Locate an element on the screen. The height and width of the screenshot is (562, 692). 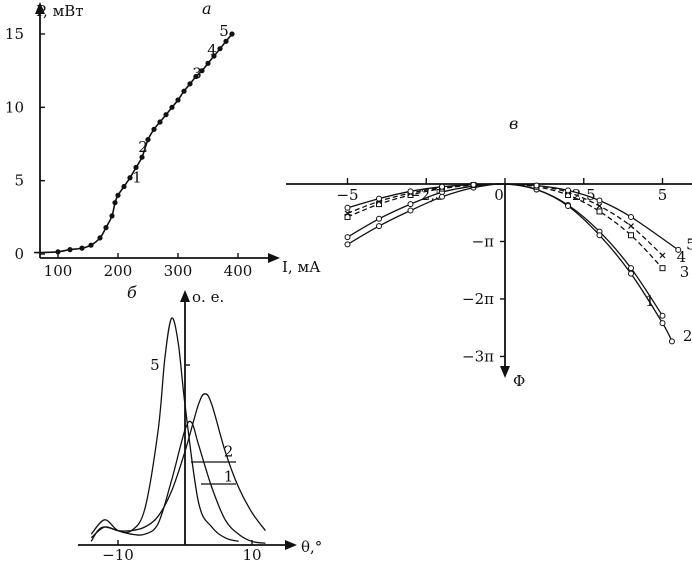
panel-b-y-arrow is located at coordinates (185, 296).